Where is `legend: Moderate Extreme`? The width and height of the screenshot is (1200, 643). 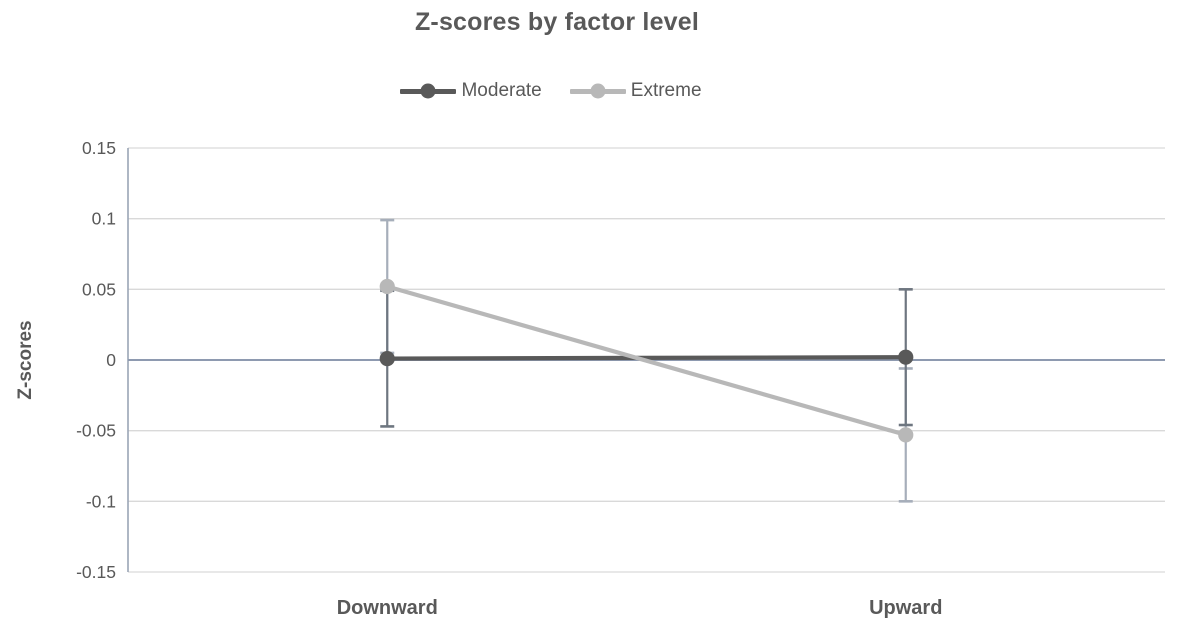
legend: Moderate Extreme is located at coordinates (551, 91).